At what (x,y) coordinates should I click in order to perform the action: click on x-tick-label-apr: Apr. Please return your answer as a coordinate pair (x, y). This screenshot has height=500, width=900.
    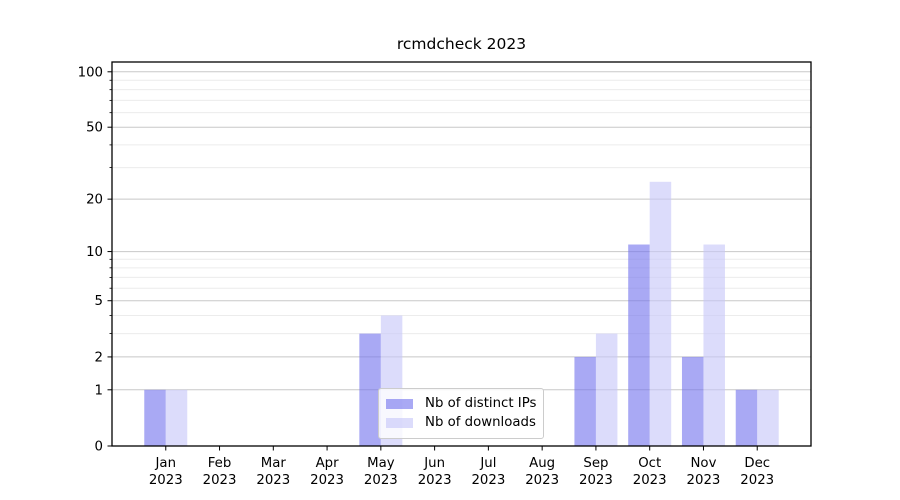
    Looking at the image, I should click on (328, 463).